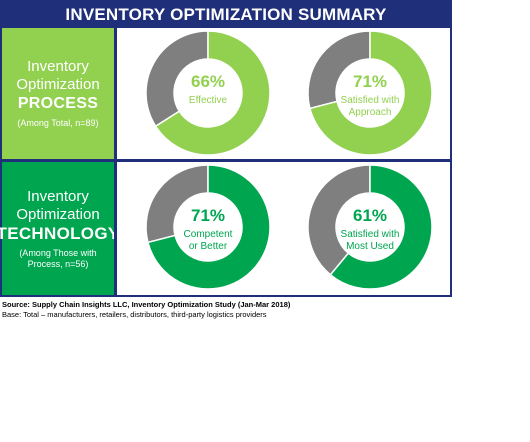  What do you see at coordinates (370, 246) in the screenshot?
I see `donut-caption: Most Used` at bounding box center [370, 246].